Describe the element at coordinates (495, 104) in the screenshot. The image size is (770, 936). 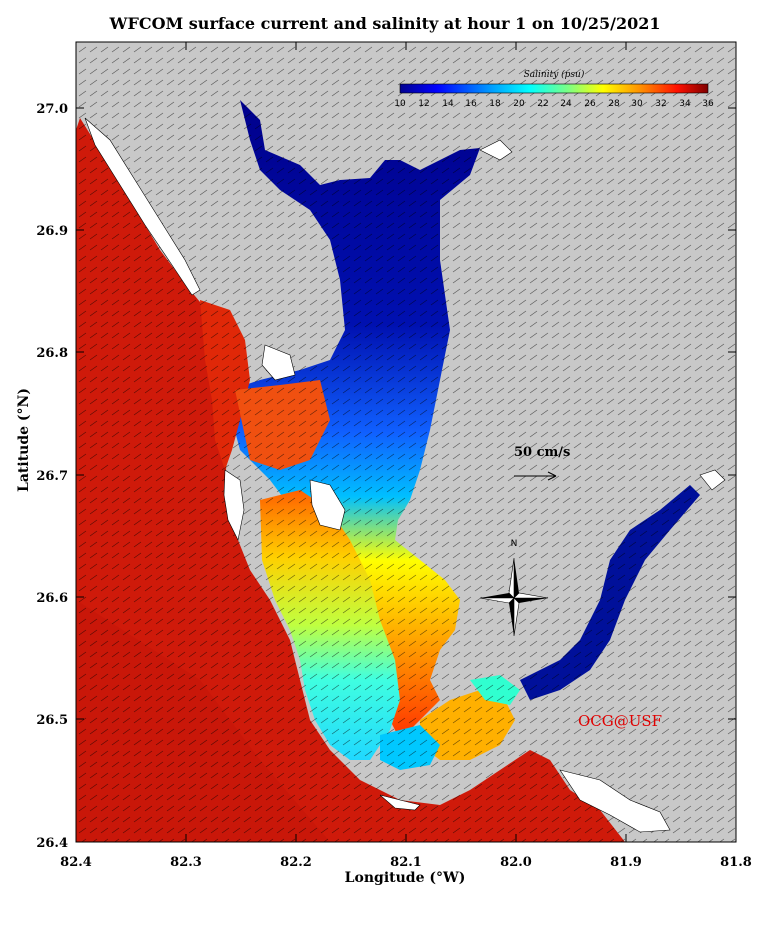
I see `colorbar-tick: 18` at that location.